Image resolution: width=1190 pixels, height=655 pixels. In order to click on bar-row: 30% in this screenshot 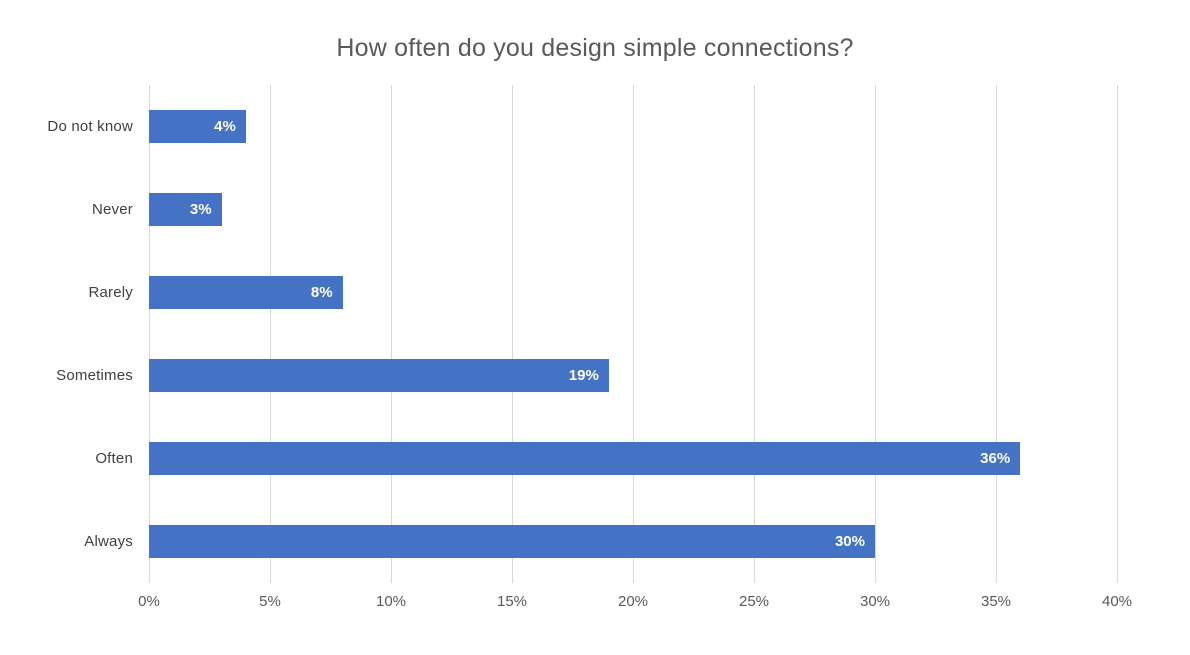, I will do `click(633, 541)`.